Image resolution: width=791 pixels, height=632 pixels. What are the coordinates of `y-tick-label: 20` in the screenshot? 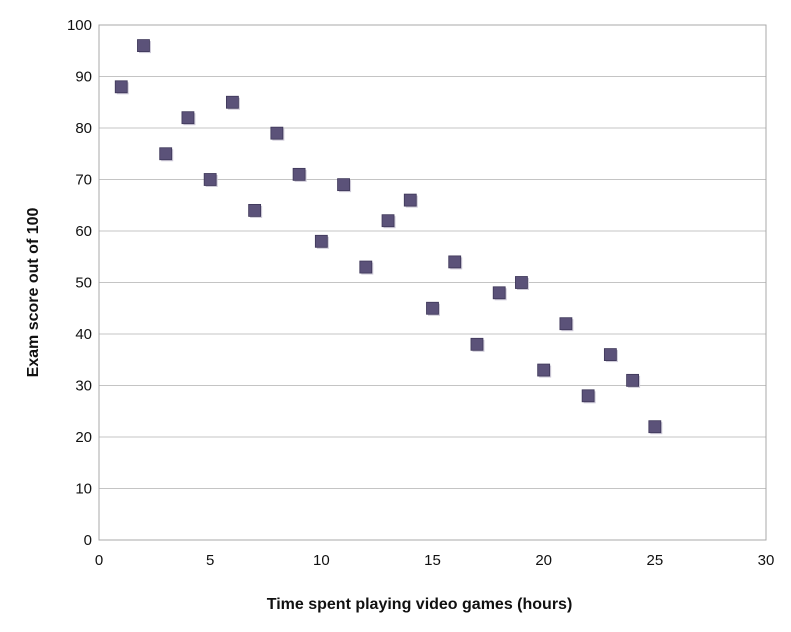 It's located at (83, 437).